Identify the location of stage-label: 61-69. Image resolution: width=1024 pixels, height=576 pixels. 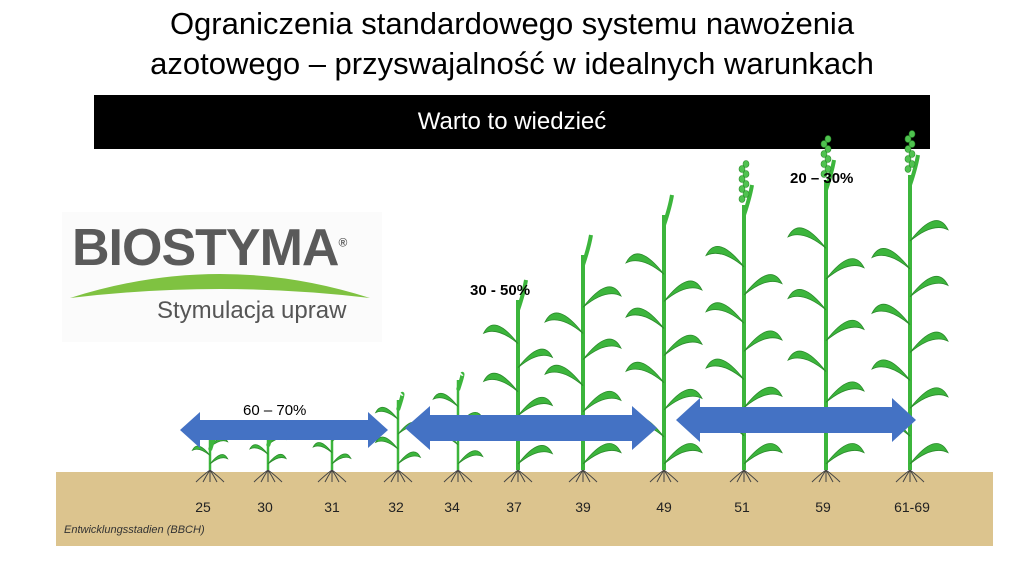
(912, 507).